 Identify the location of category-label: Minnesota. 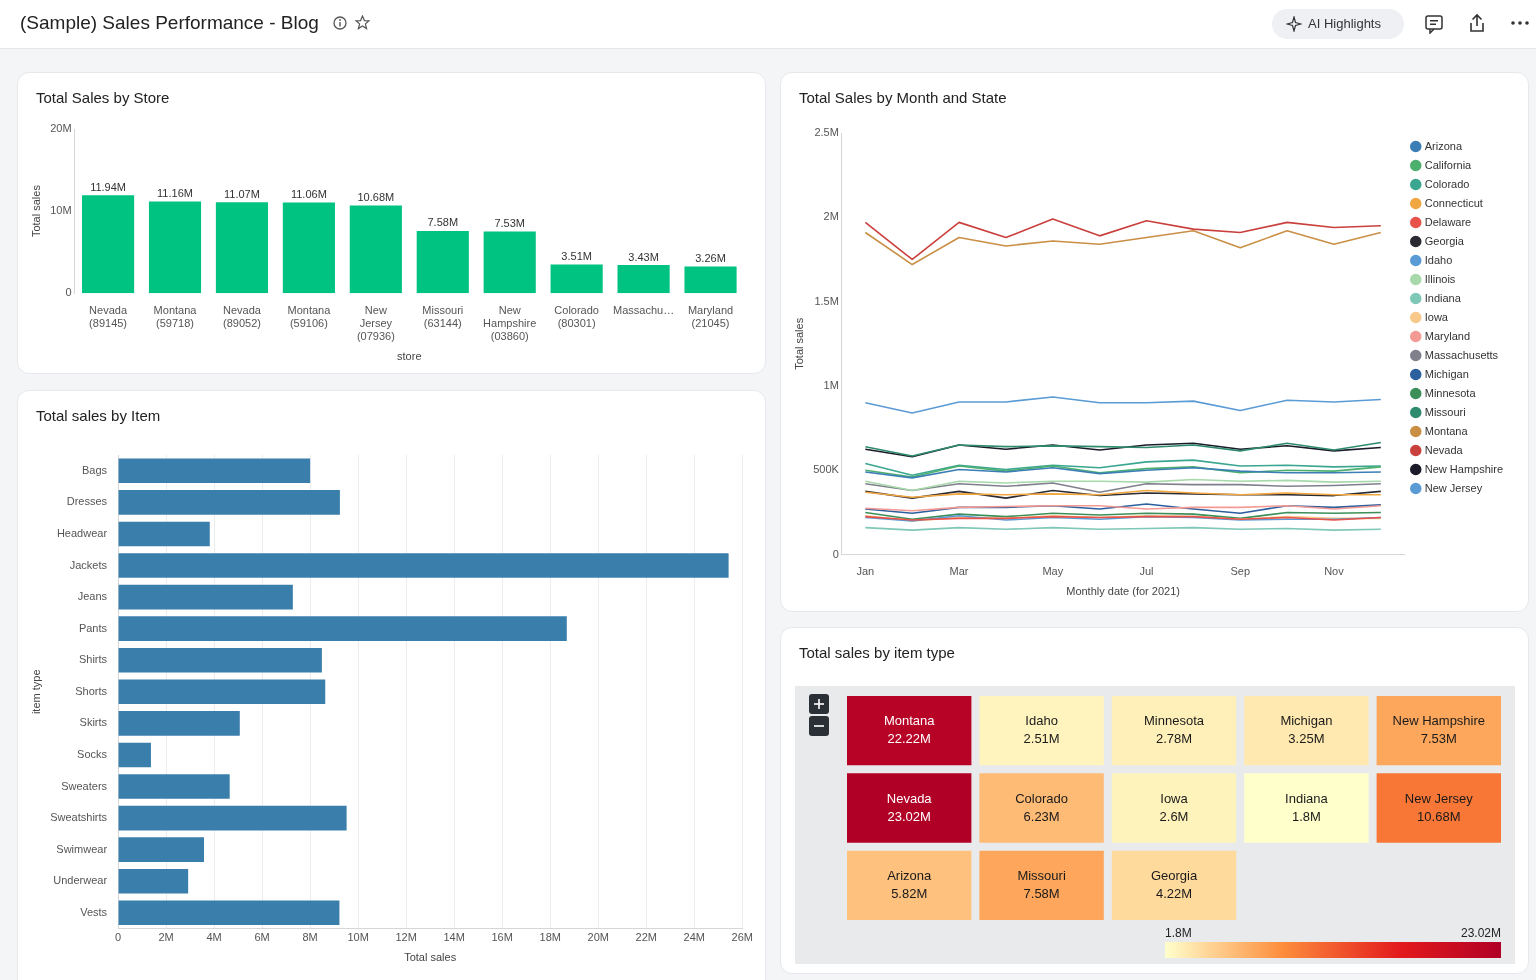
(1174, 721).